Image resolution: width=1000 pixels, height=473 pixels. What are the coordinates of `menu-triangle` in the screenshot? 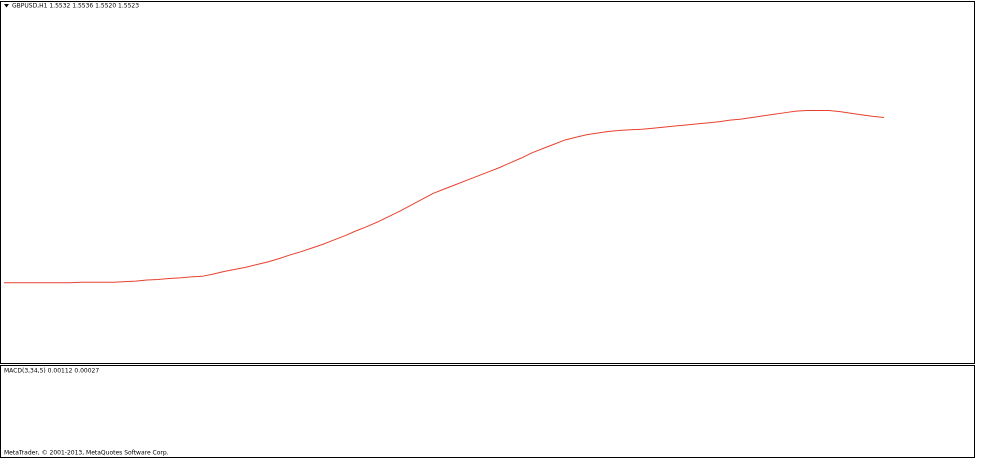 It's located at (6, 6).